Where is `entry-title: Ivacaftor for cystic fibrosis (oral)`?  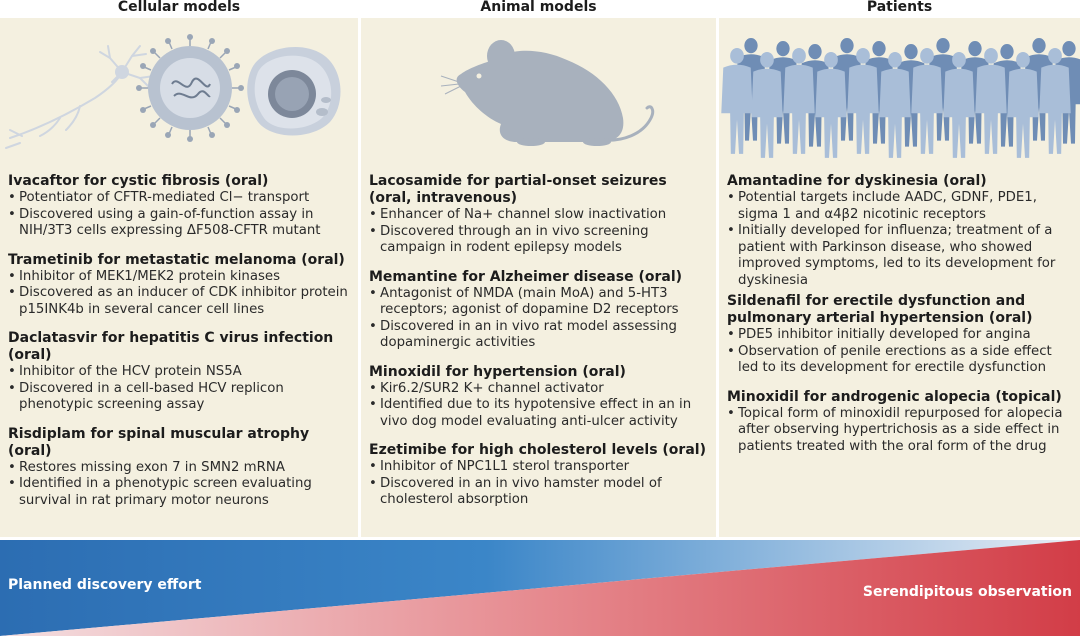
entry-title: Ivacaftor for cystic fibrosis (oral) is located at coordinates (138, 181).